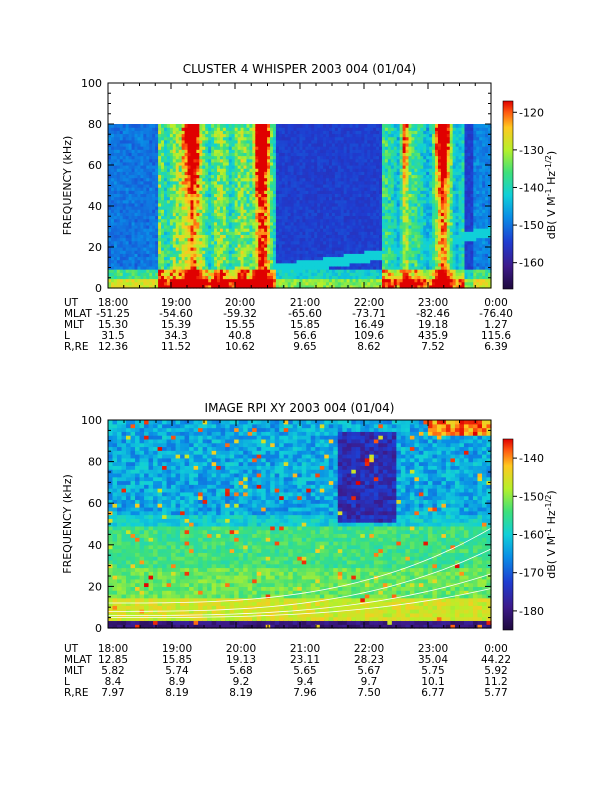 Image resolution: width=600 pixels, height=800 pixels. I want to click on ephemeris-cell: 5.82, so click(112, 671).